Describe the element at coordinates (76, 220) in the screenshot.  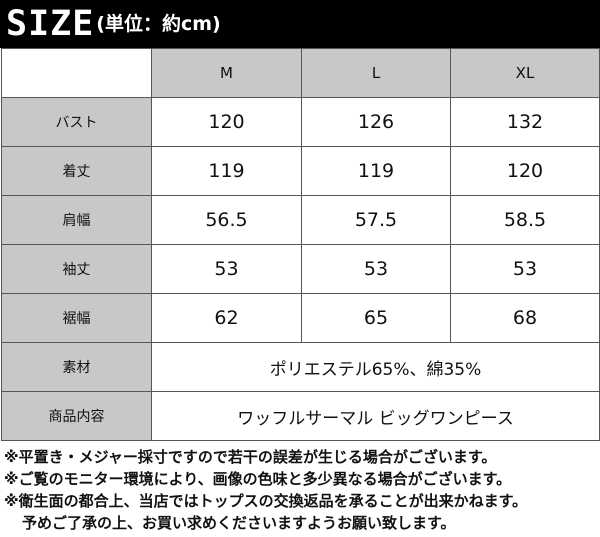
I see `row-label-shoulder: 肩幅` at that location.